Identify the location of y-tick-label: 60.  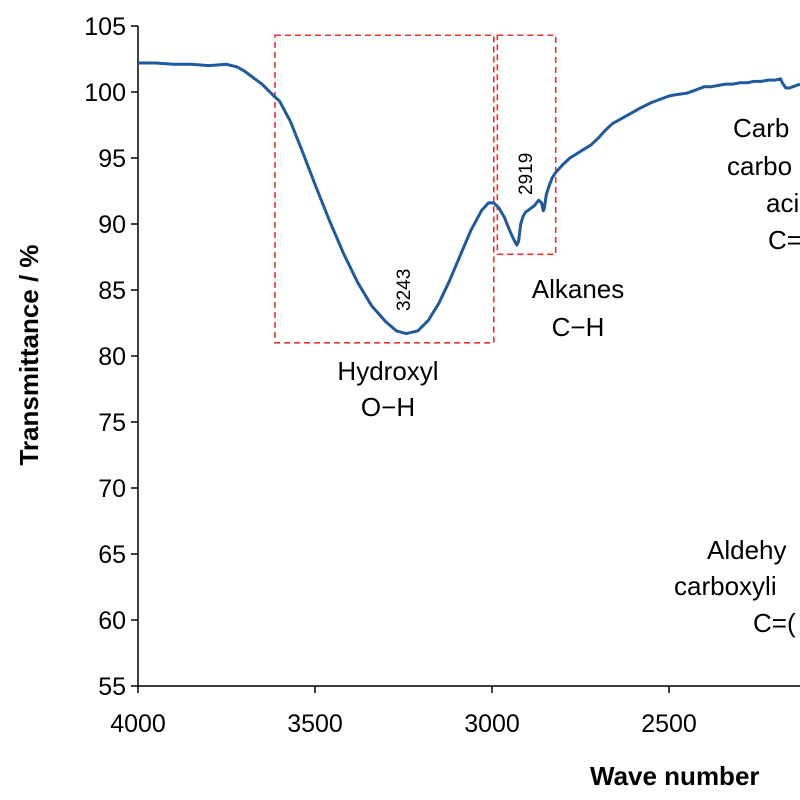
(112, 621).